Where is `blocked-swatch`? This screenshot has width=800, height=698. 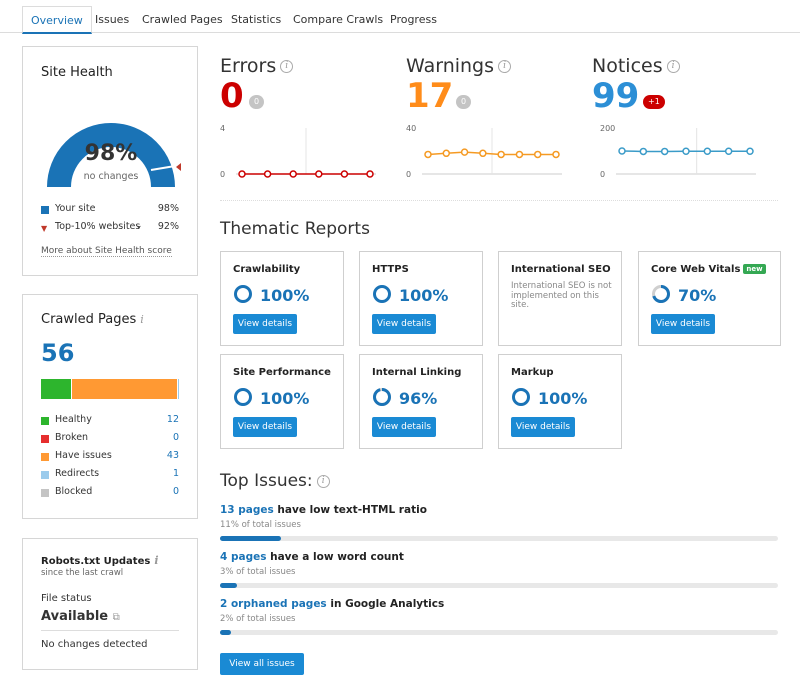 blocked-swatch is located at coordinates (45, 493).